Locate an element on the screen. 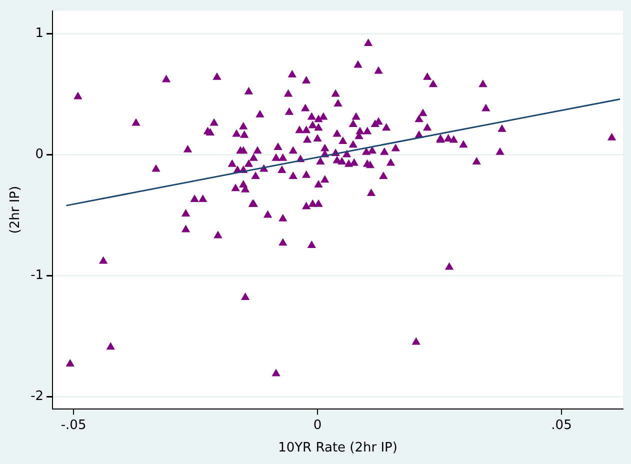 Image resolution: width=631 pixels, height=464 pixels. x-tick-label: 0 is located at coordinates (317, 425).